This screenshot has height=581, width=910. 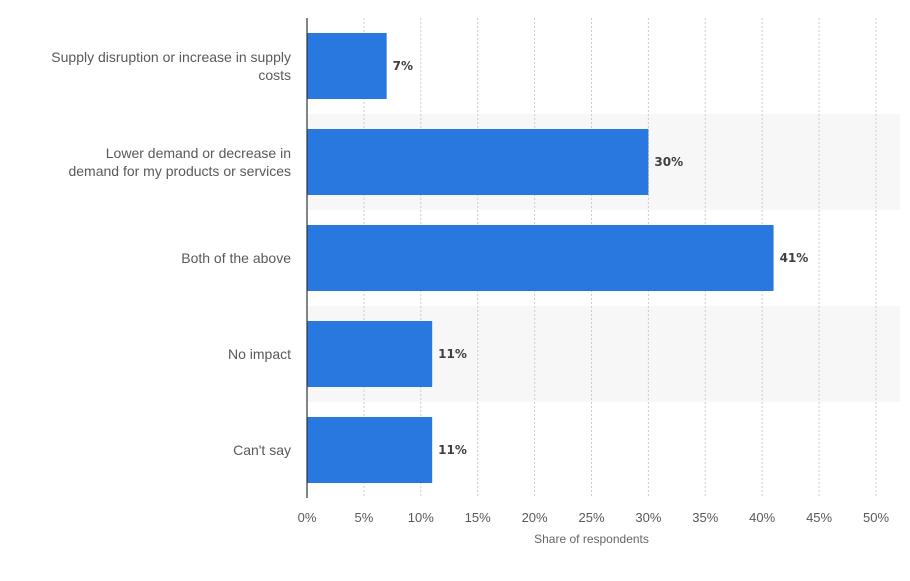 What do you see at coordinates (668, 162) in the screenshot?
I see `data-label: 30%` at bounding box center [668, 162].